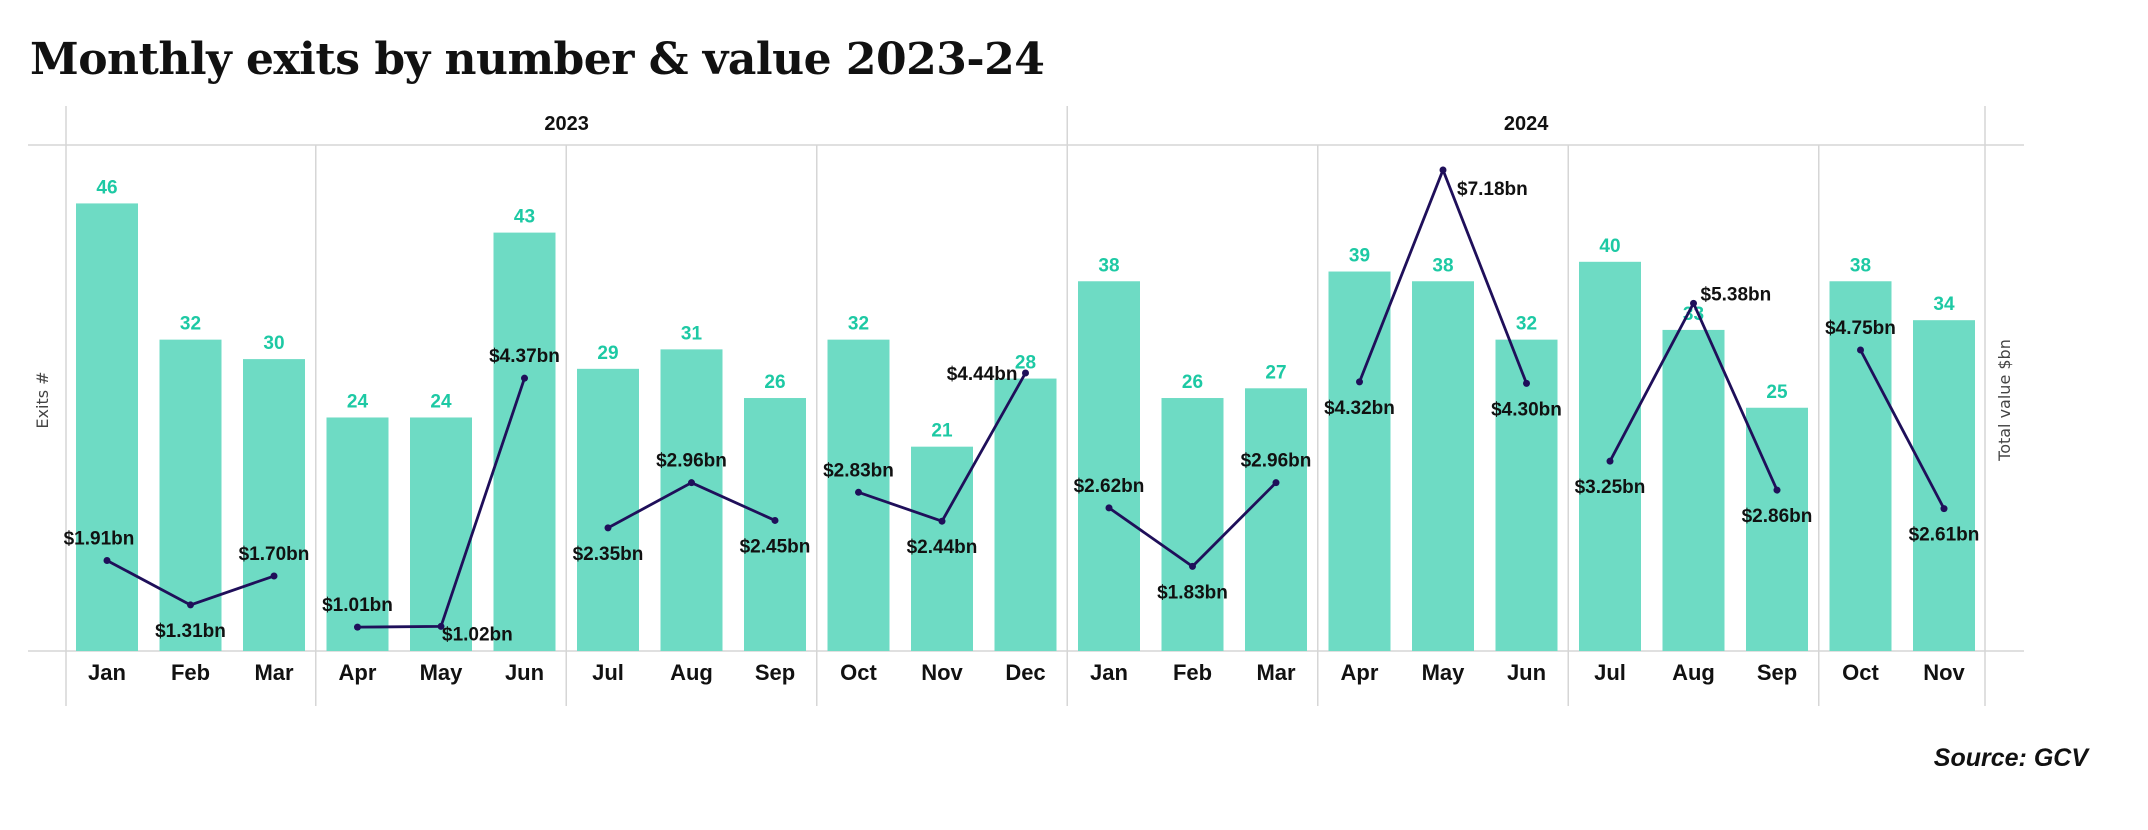 This screenshot has width=2148, height=830. I want to click on bar-value-label: 21, so click(942, 431).